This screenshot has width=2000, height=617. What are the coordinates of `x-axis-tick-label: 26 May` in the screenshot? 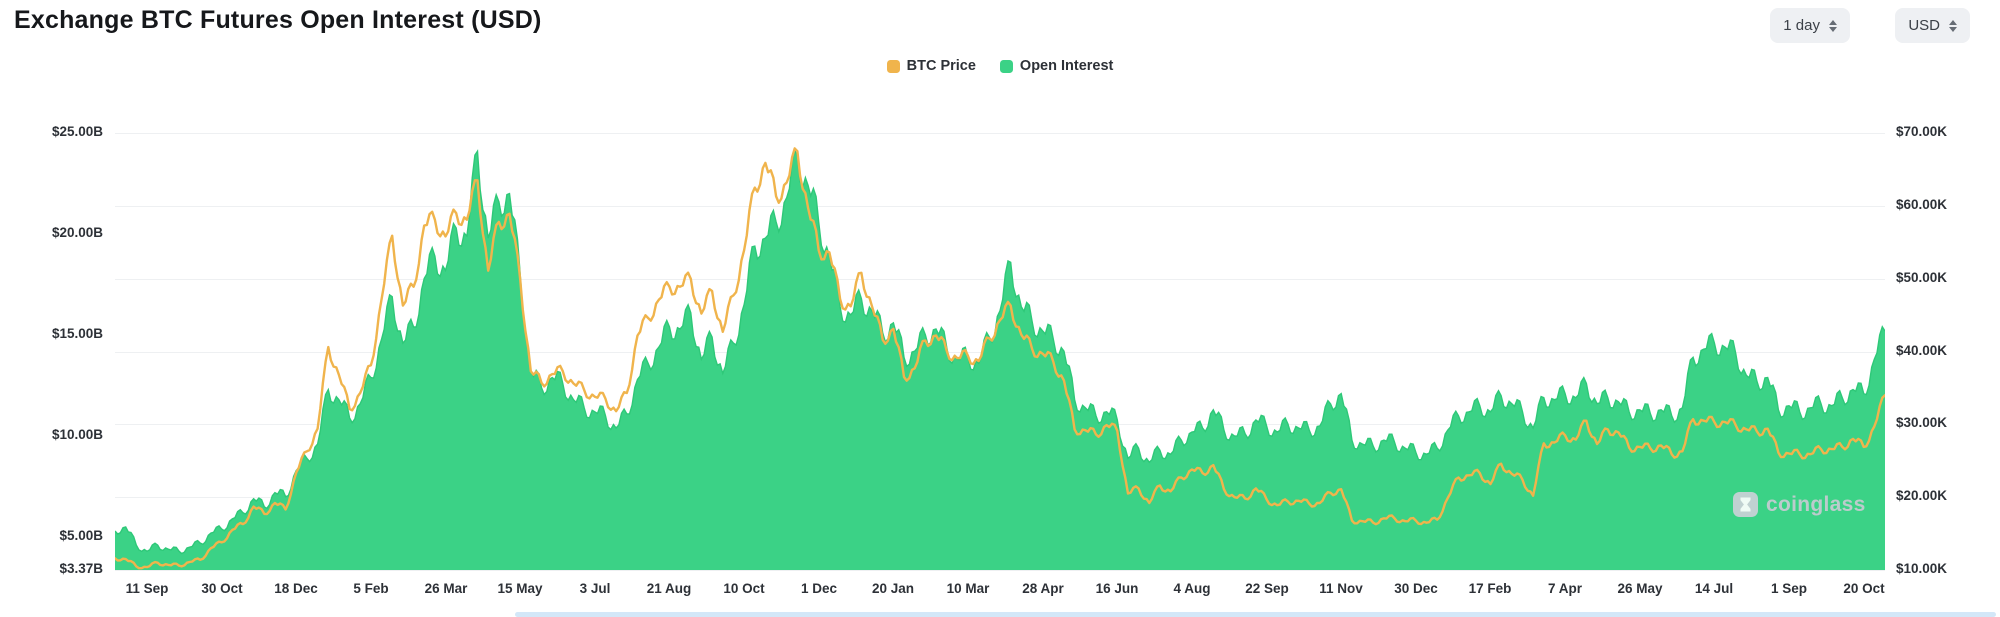 It's located at (1640, 588).